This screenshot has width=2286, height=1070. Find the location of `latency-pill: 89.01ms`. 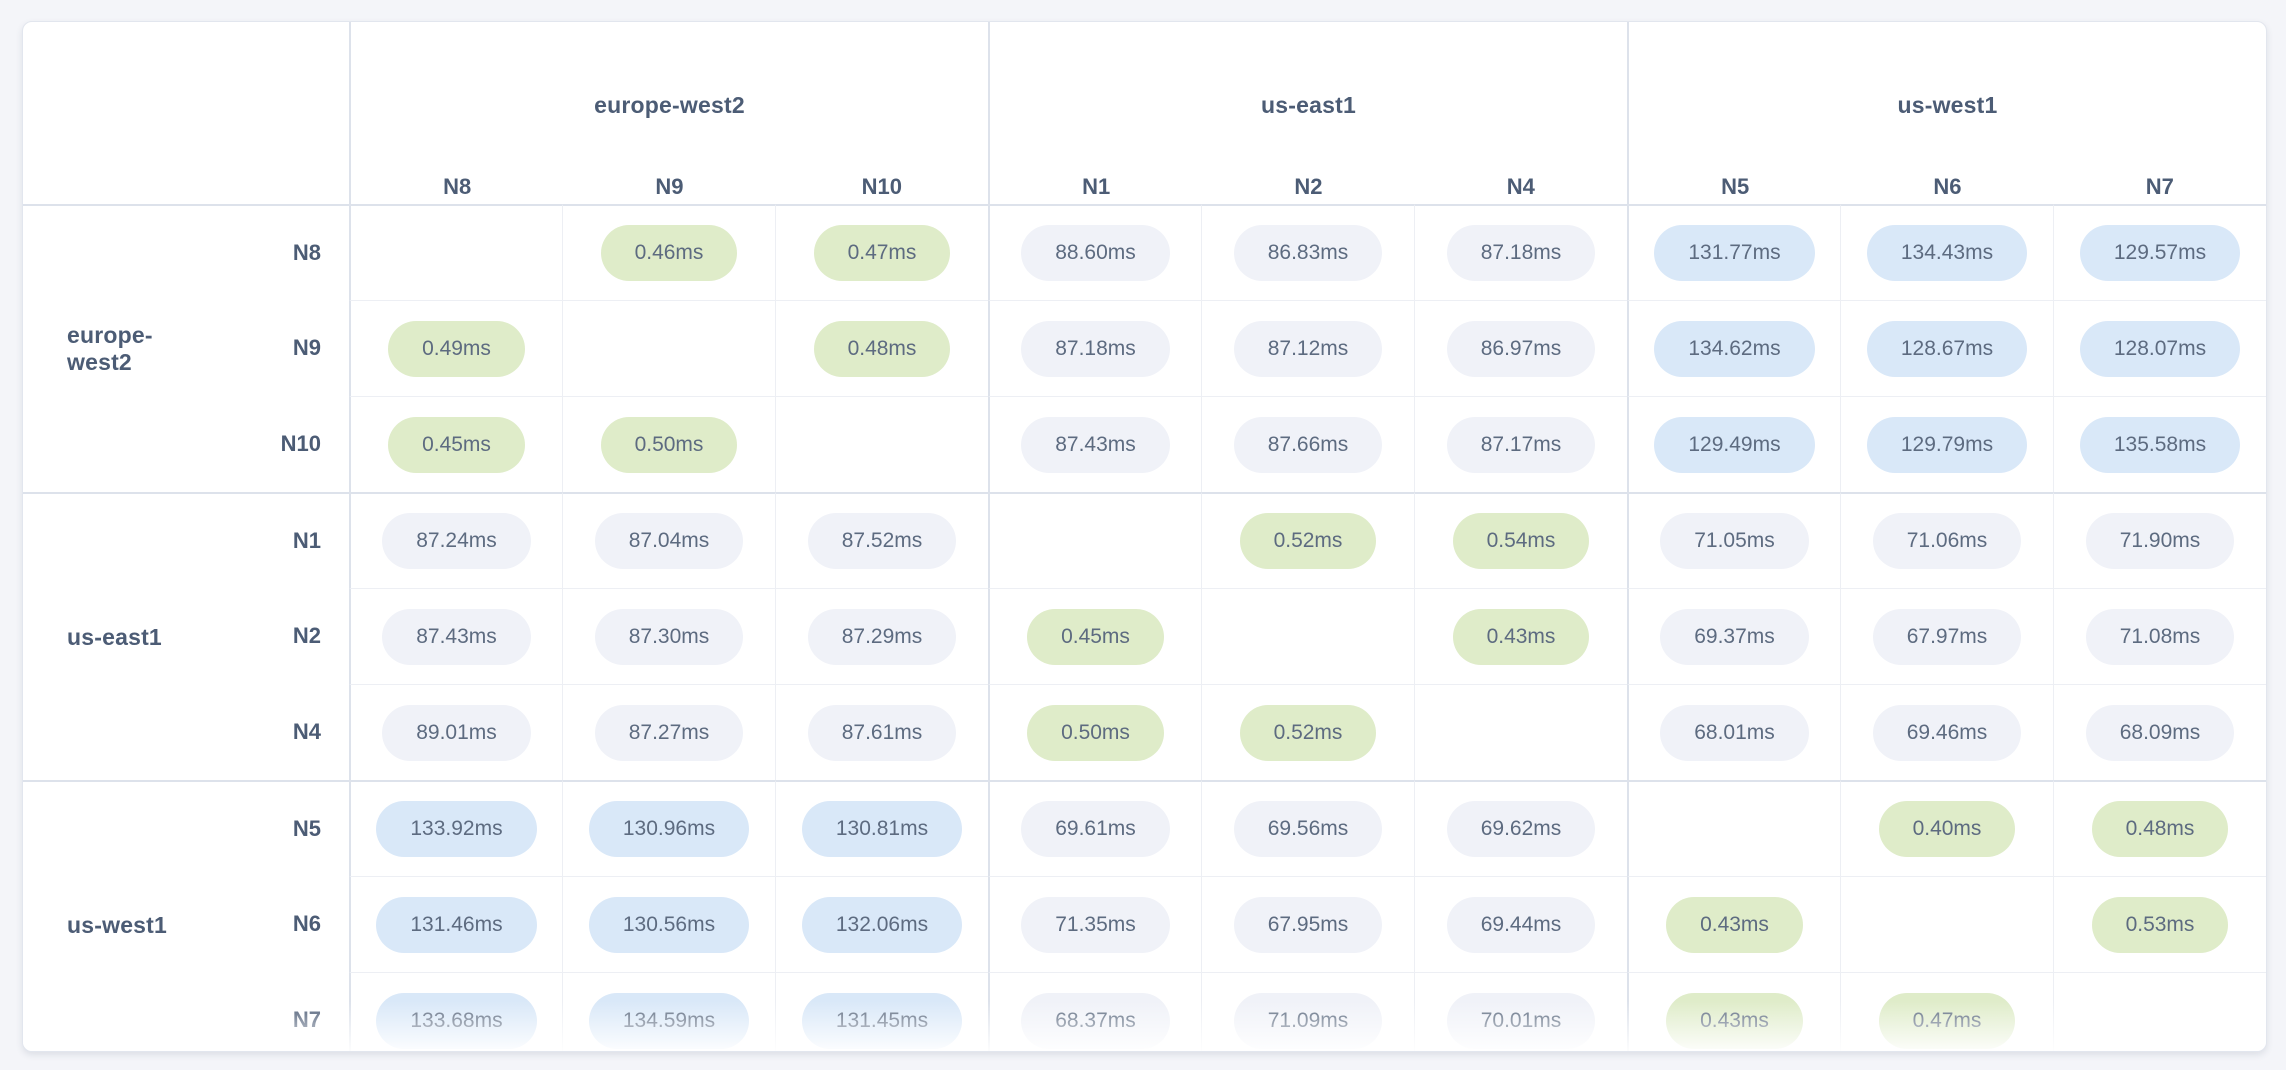

latency-pill: 89.01ms is located at coordinates (456, 732).